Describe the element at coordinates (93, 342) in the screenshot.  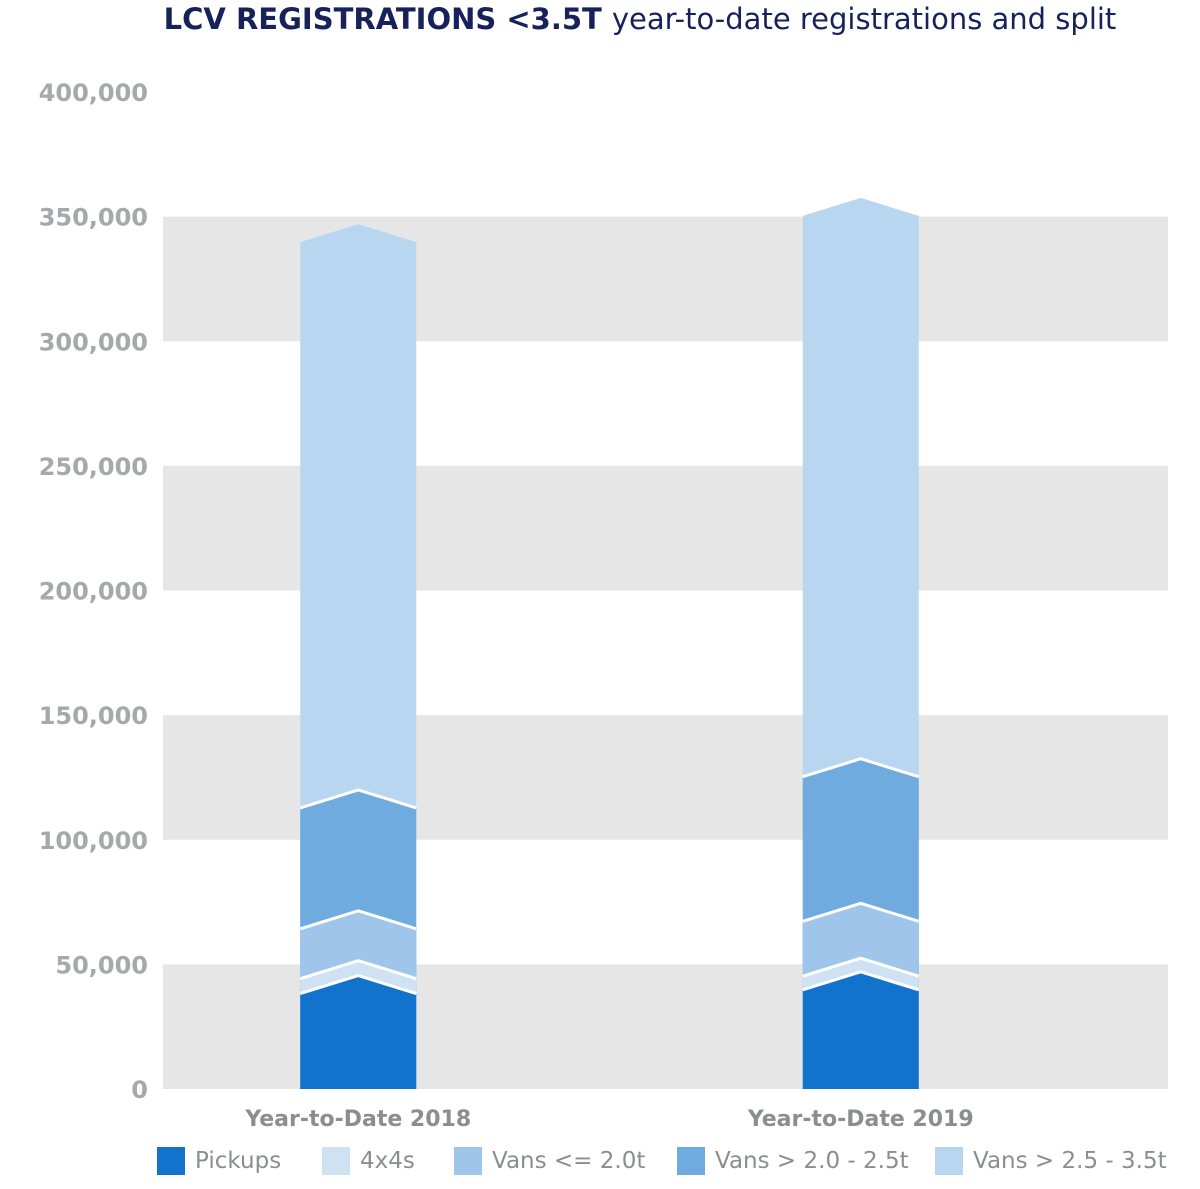
I see `y-tick-label: 300,000` at that location.